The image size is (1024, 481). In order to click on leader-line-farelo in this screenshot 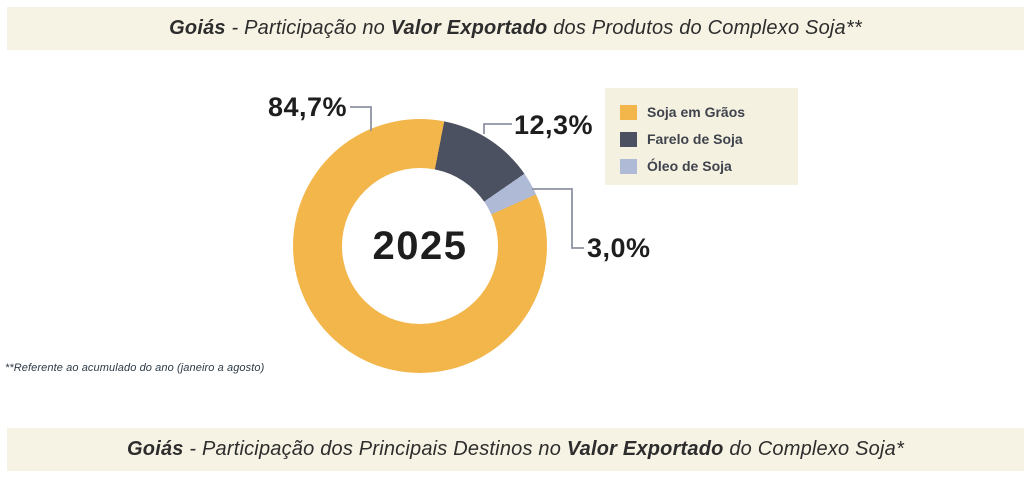, I will do `click(497, 128)`.